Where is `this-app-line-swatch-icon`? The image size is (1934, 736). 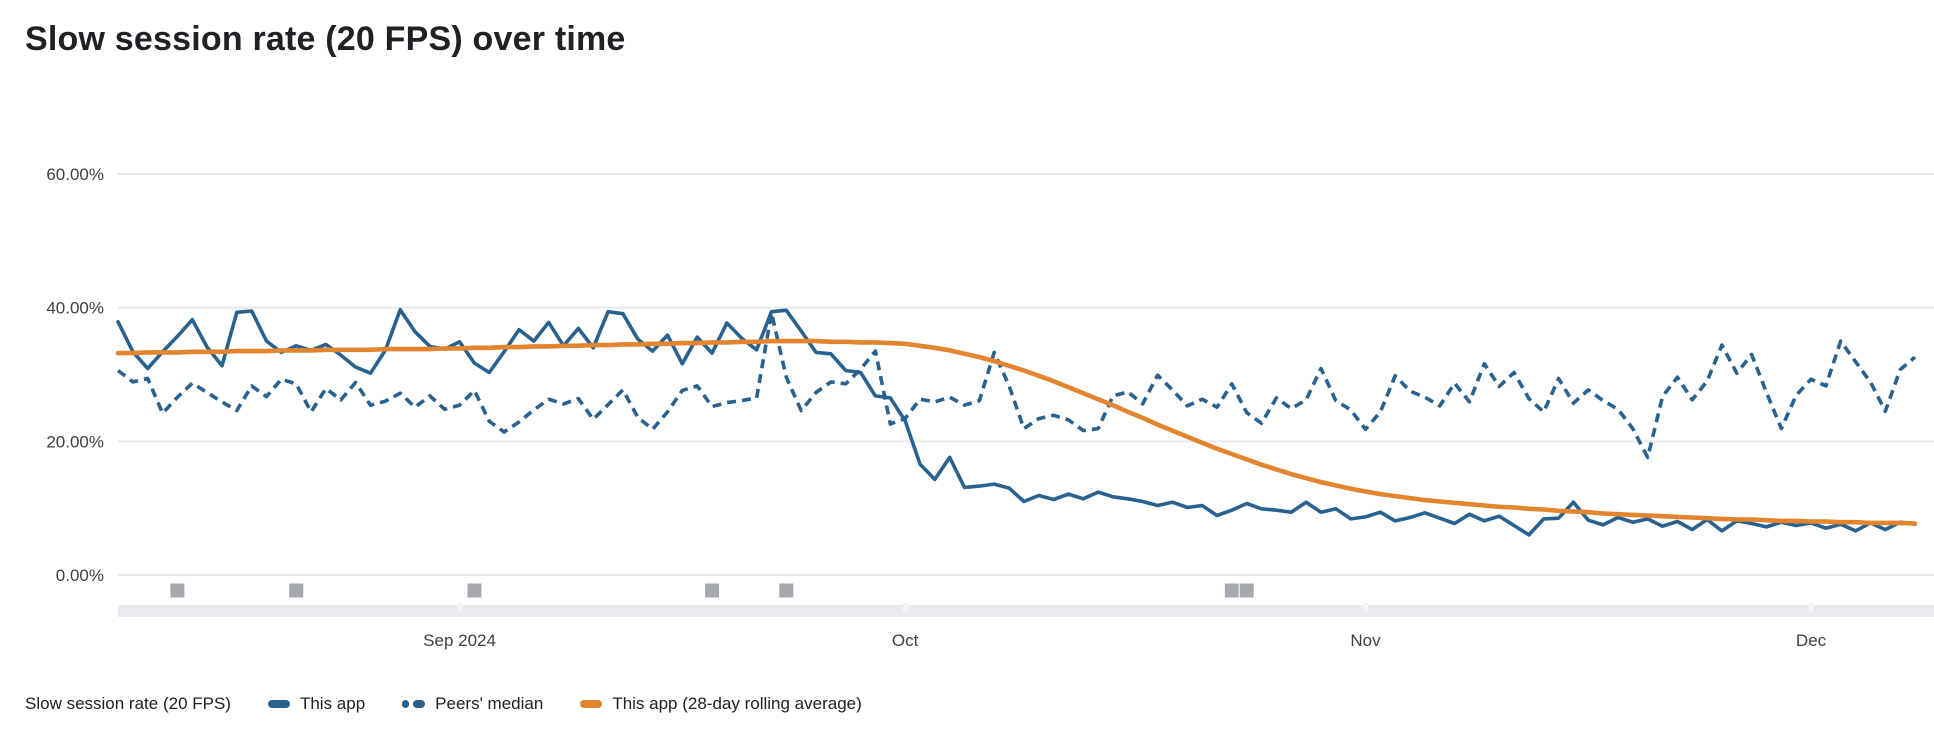
this-app-line-swatch-icon is located at coordinates (278, 704).